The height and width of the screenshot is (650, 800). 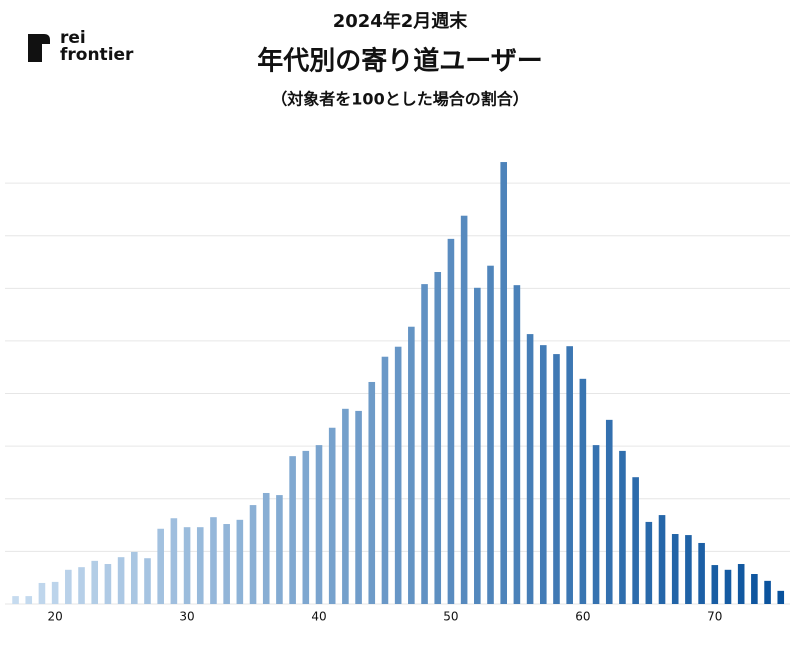 I want to click on chart-title: 年代別の寄り道ユーザー, so click(x=399, y=61).